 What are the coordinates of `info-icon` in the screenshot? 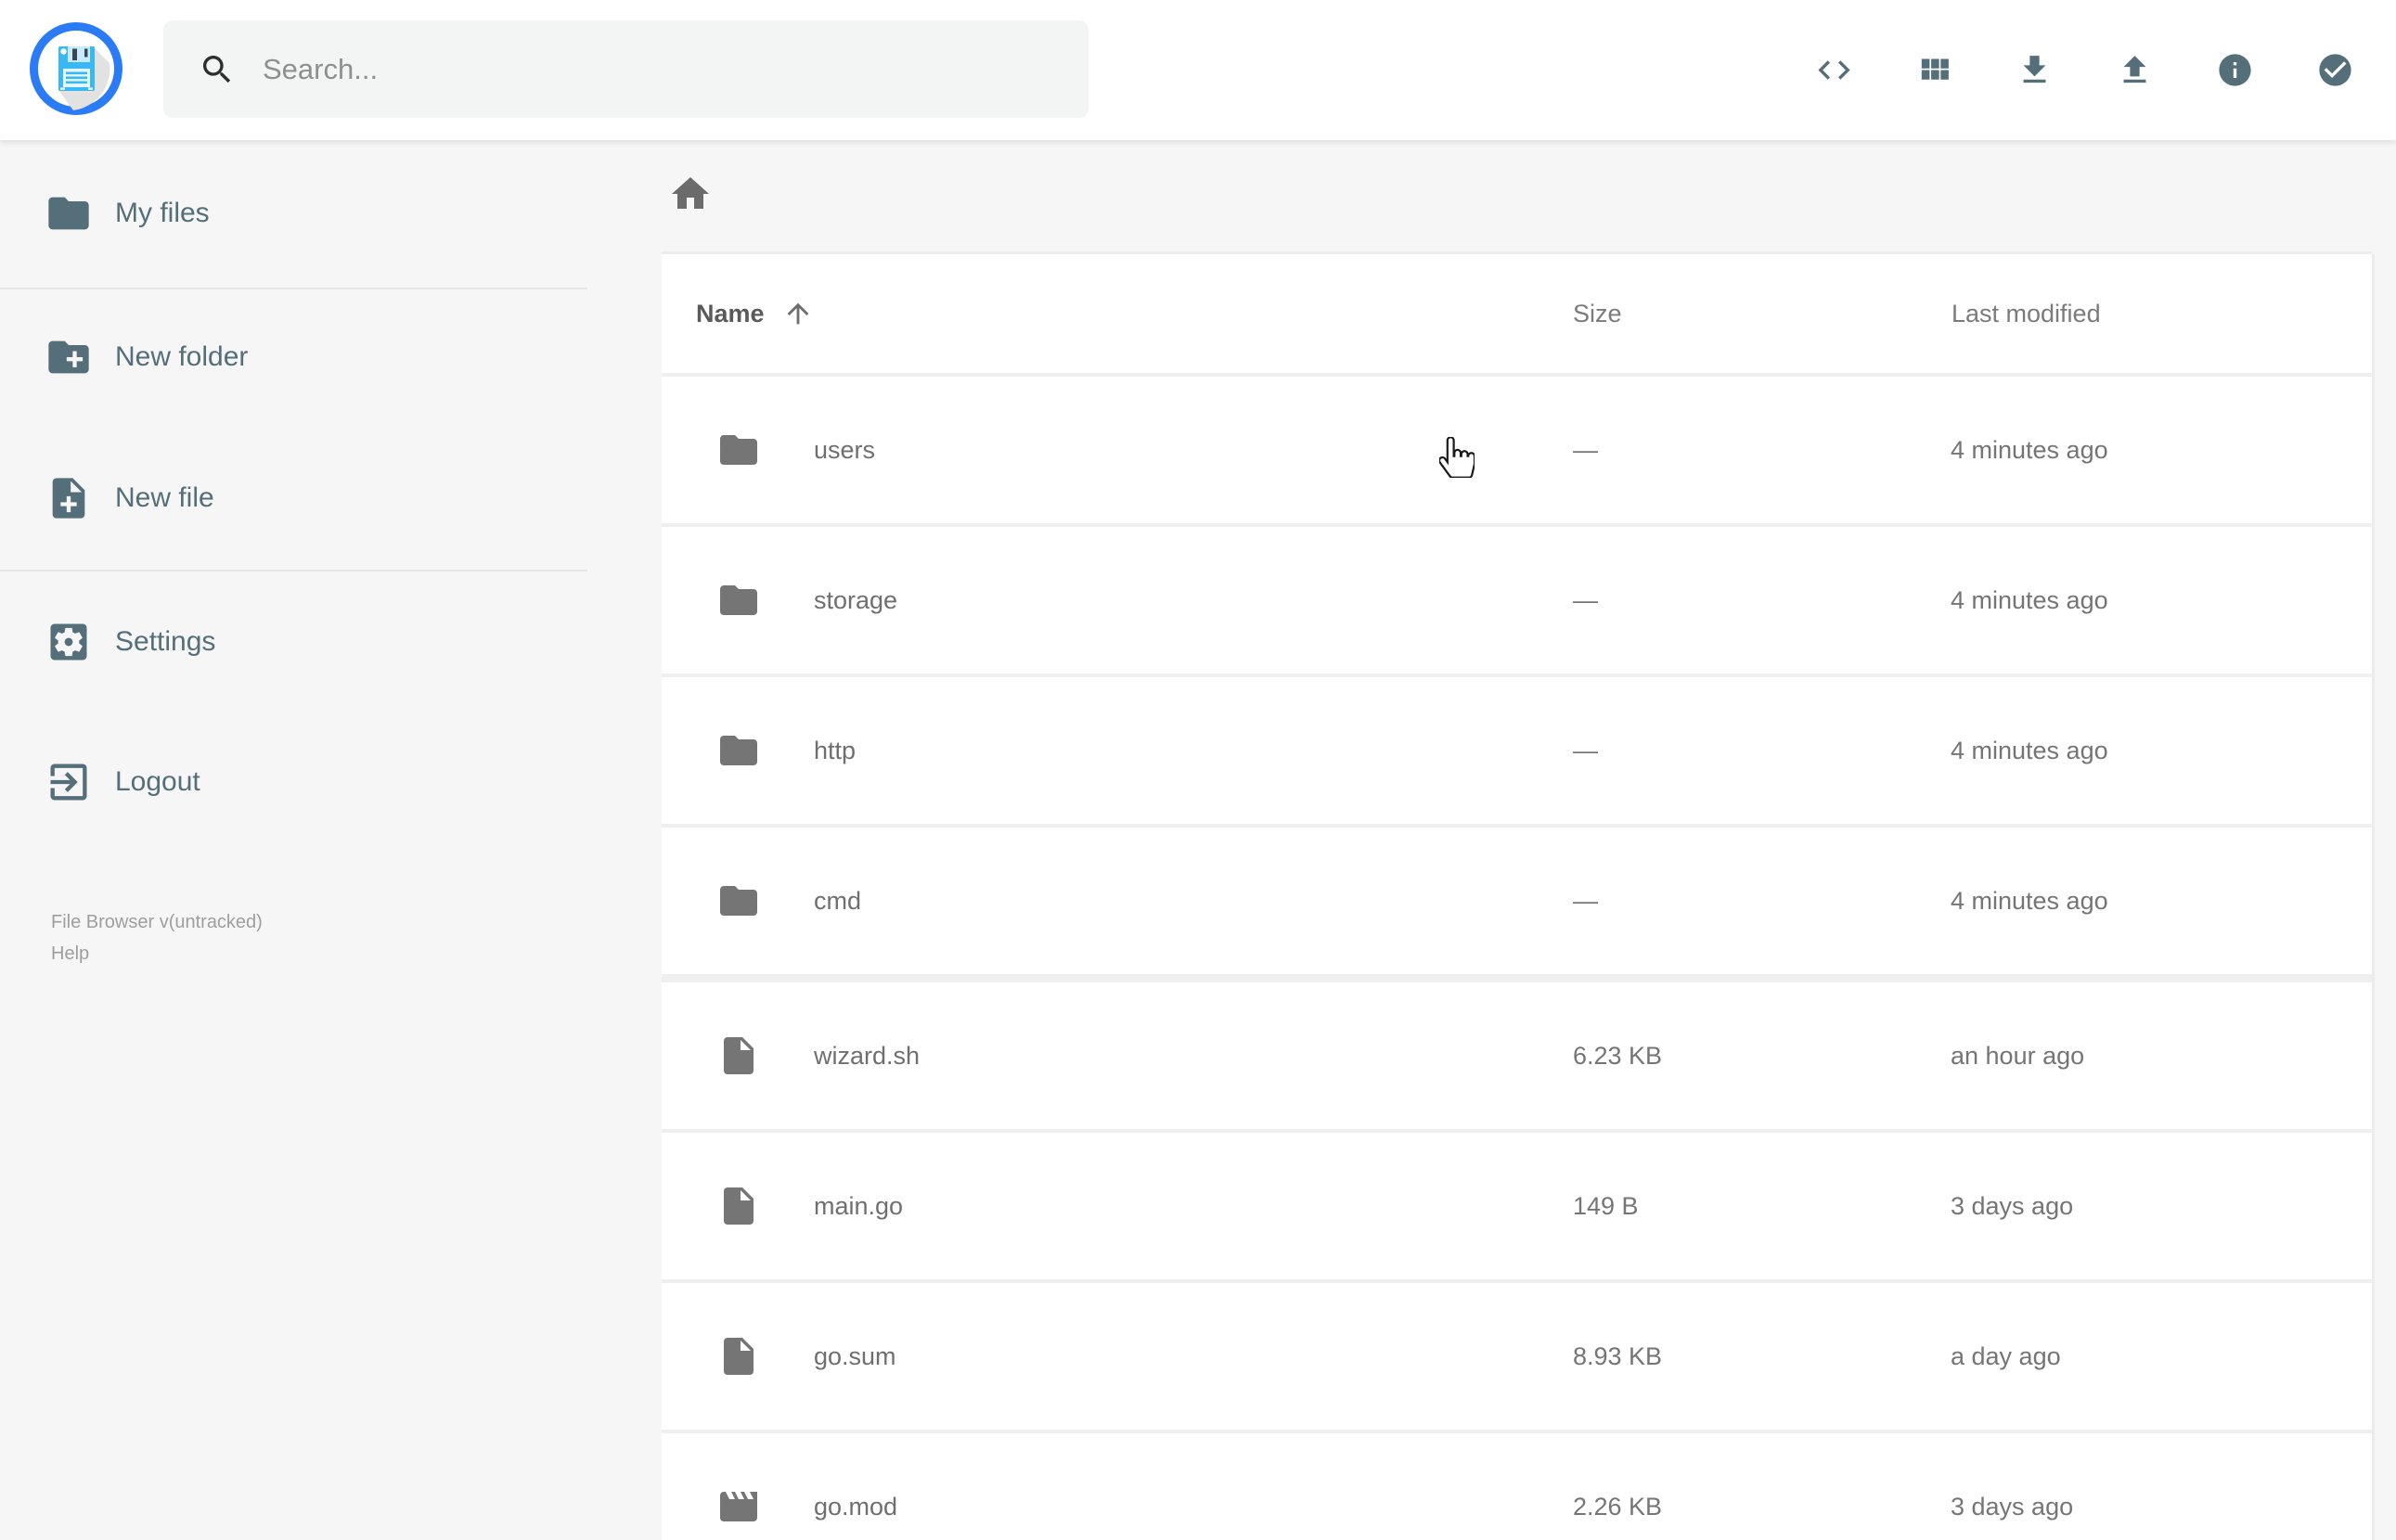 It's located at (2235, 70).